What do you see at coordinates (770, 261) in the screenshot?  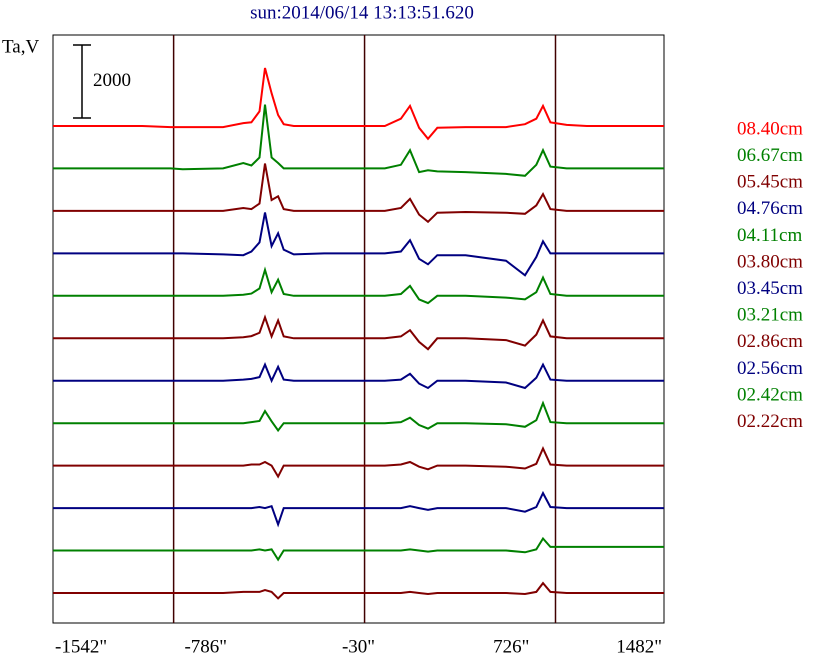 I see `legend-label: 03.80cm` at bounding box center [770, 261].